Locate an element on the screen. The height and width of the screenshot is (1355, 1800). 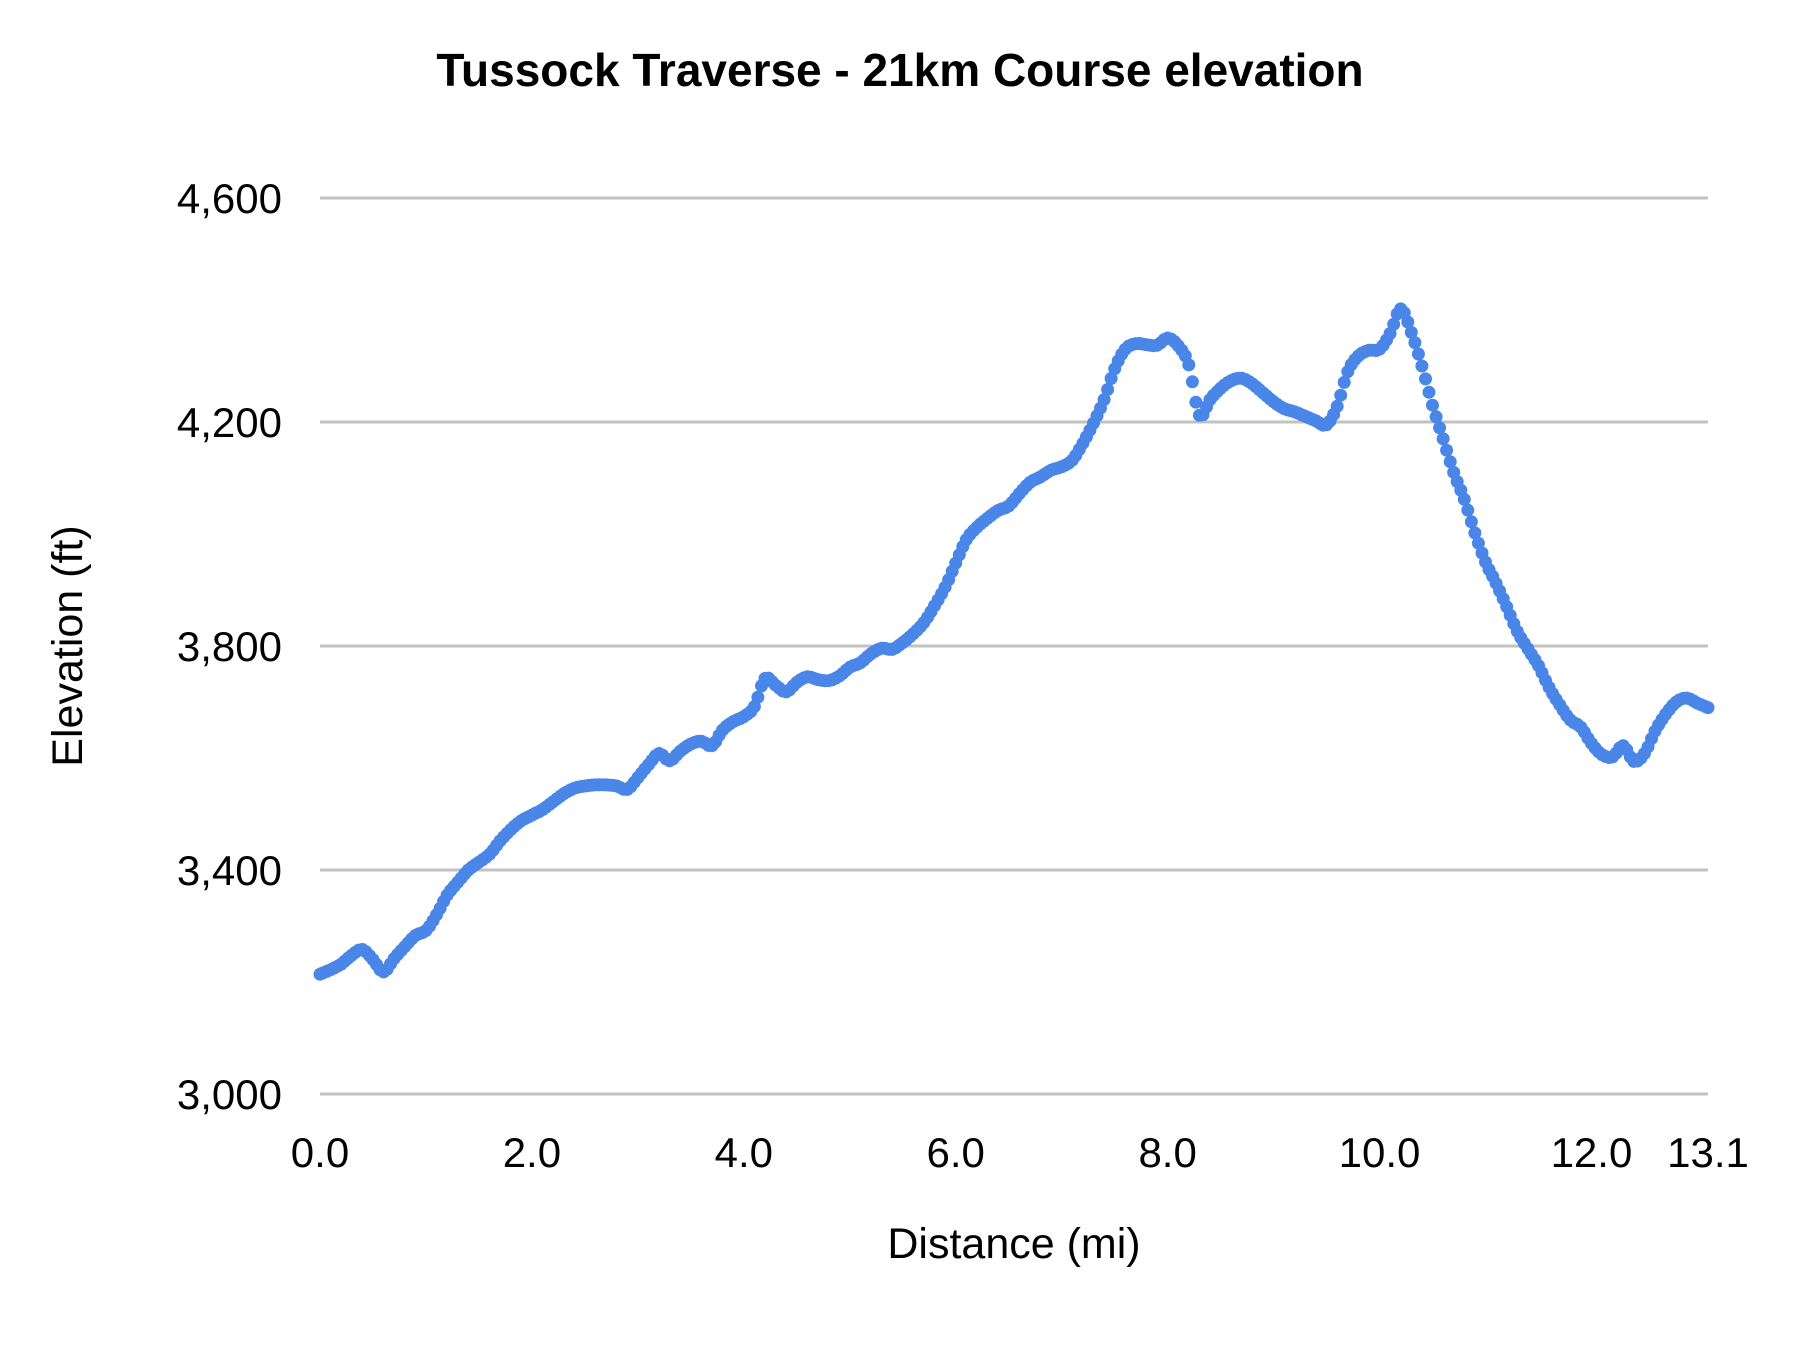
x-tick-label: 13.1 is located at coordinates (1708, 1152).